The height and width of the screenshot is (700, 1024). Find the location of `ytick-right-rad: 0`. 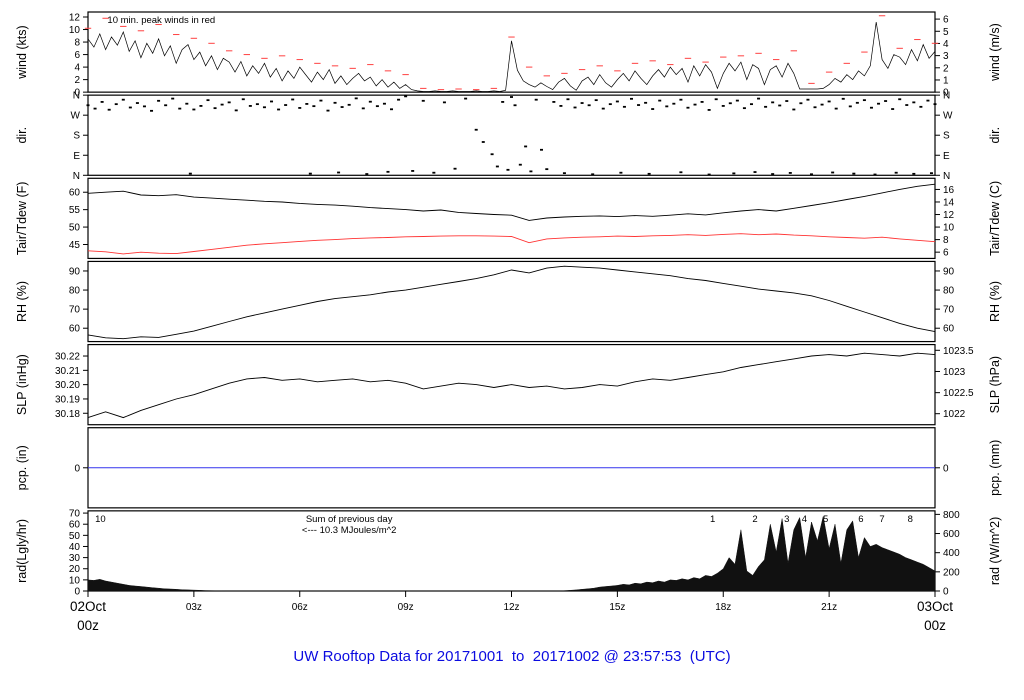

ytick-right-rad: 0 is located at coordinates (946, 592).